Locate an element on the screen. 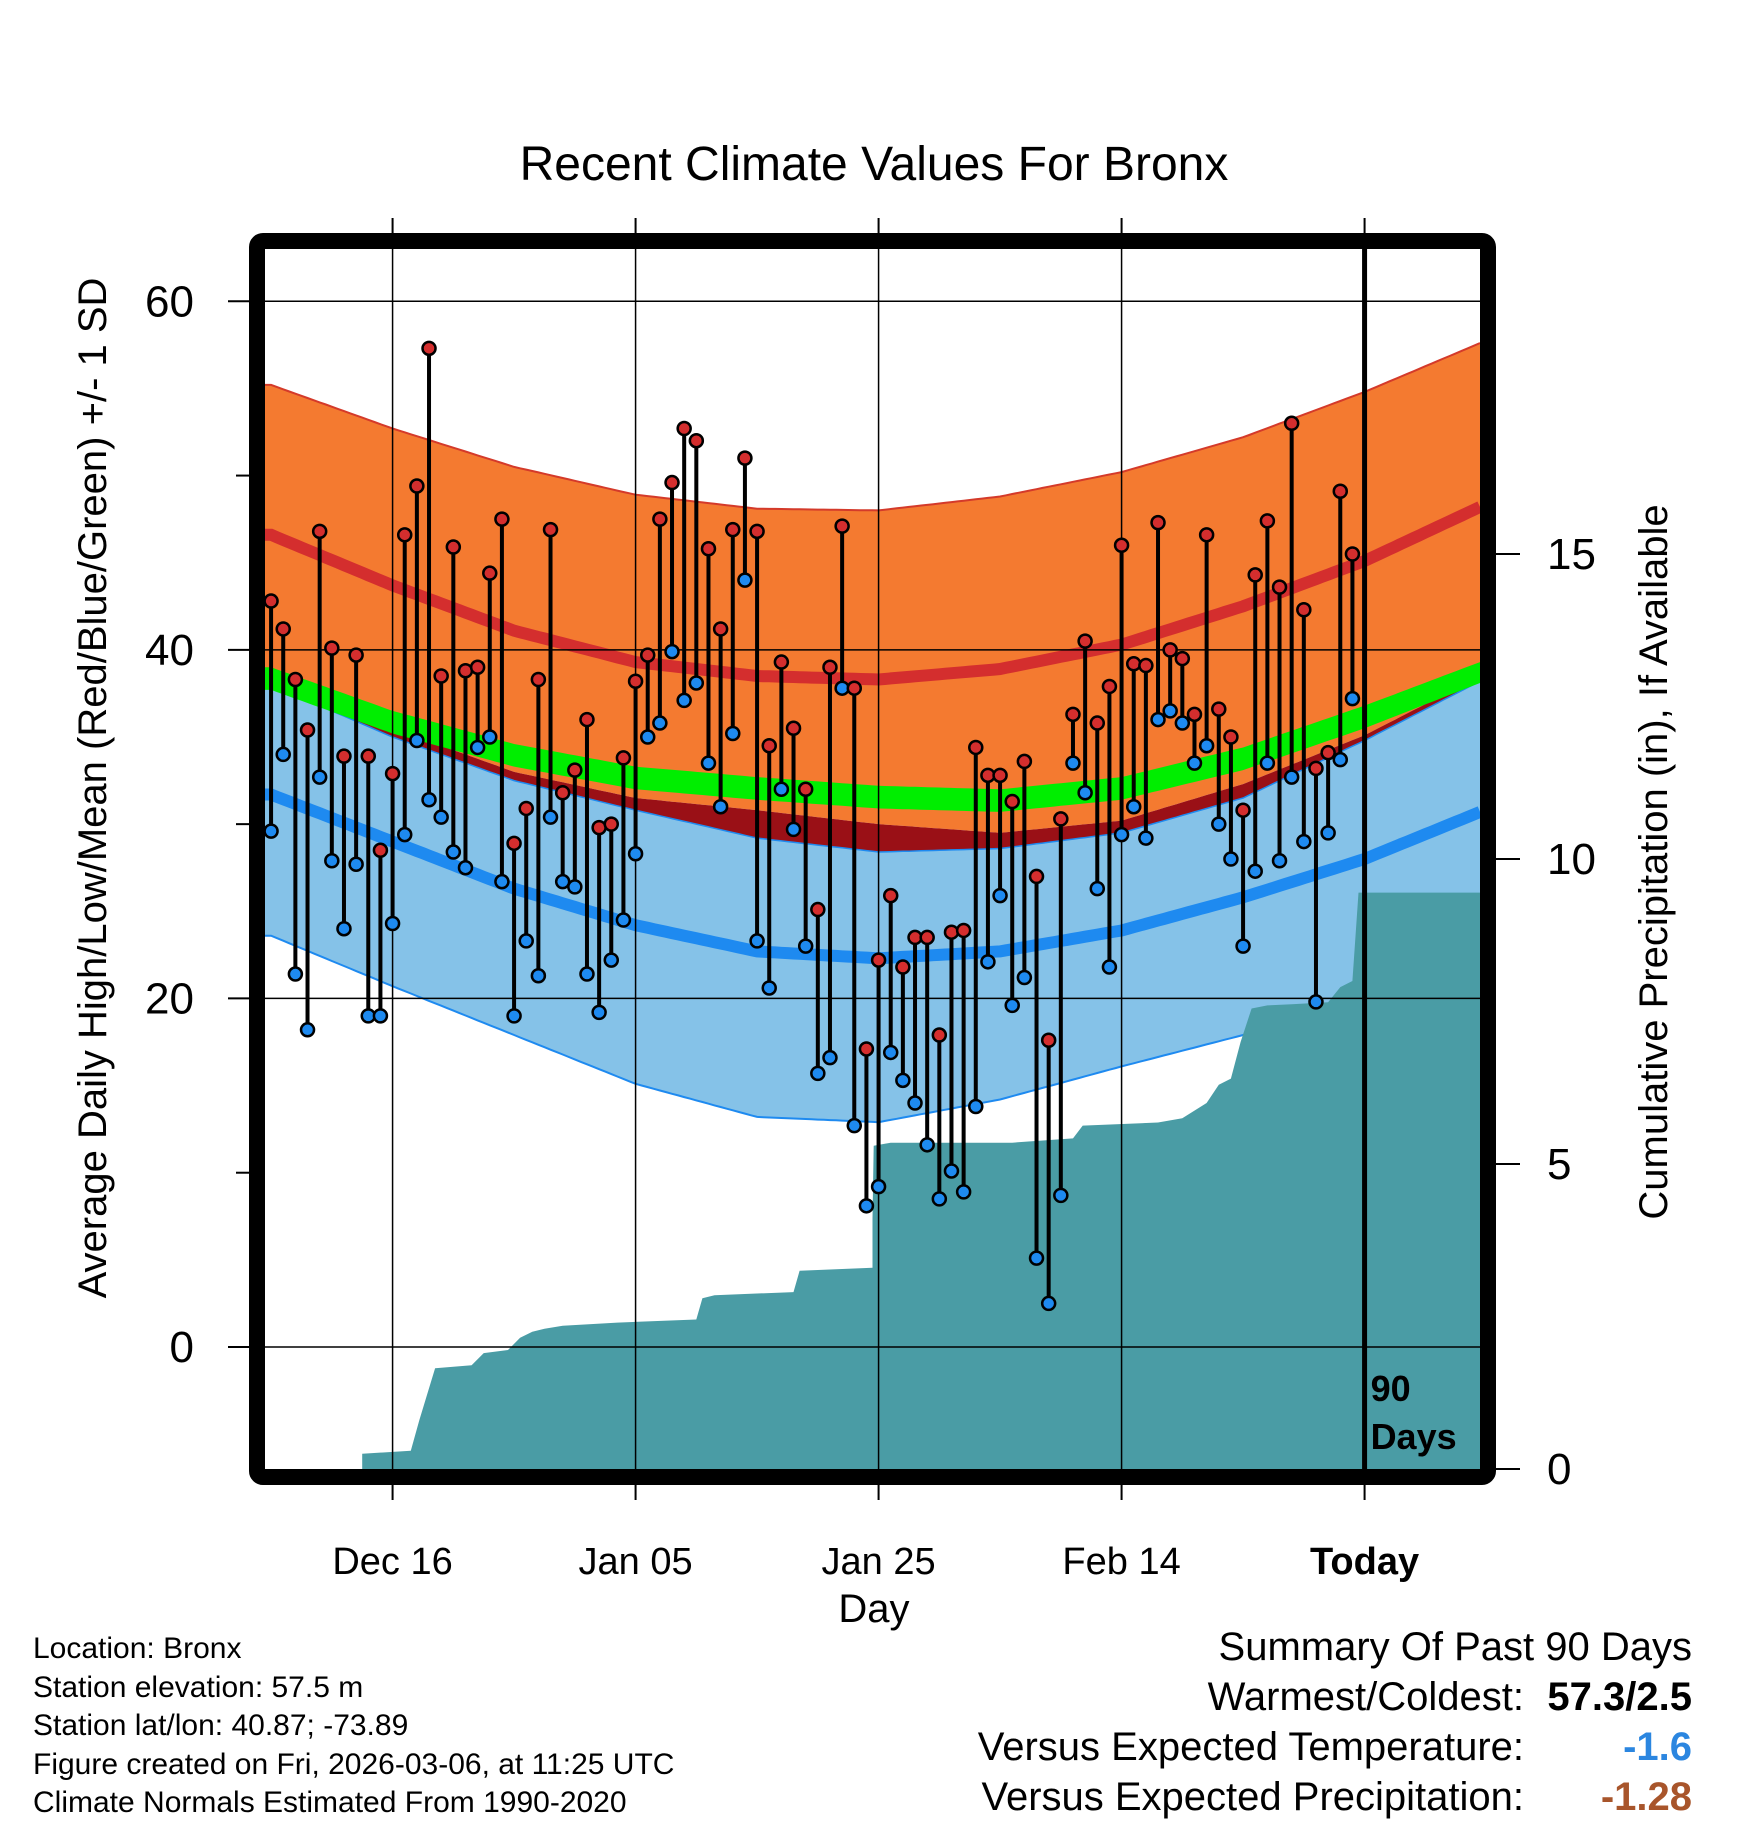  mean-sd-band is located at coordinates (872, 764).